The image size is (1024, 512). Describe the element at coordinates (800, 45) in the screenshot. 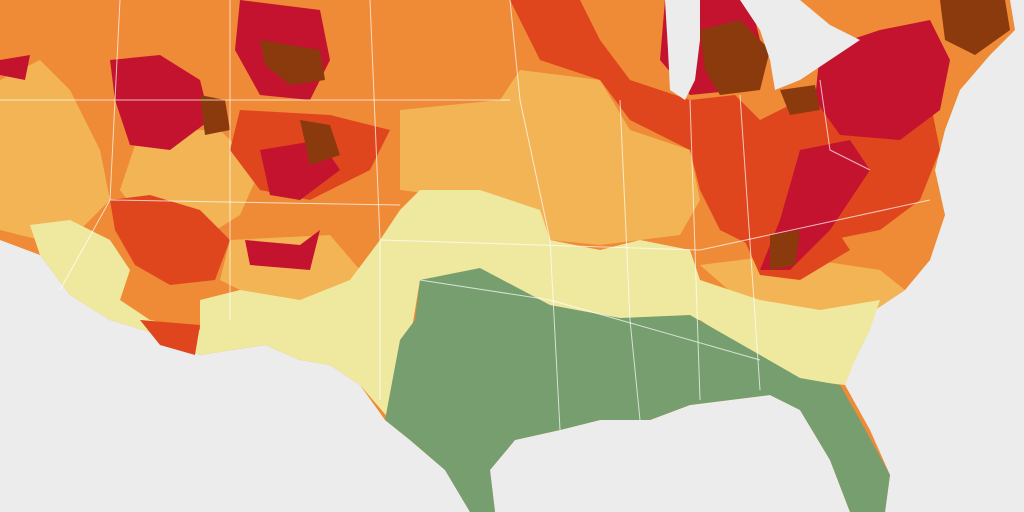

I see `lake-huron-erie` at that location.